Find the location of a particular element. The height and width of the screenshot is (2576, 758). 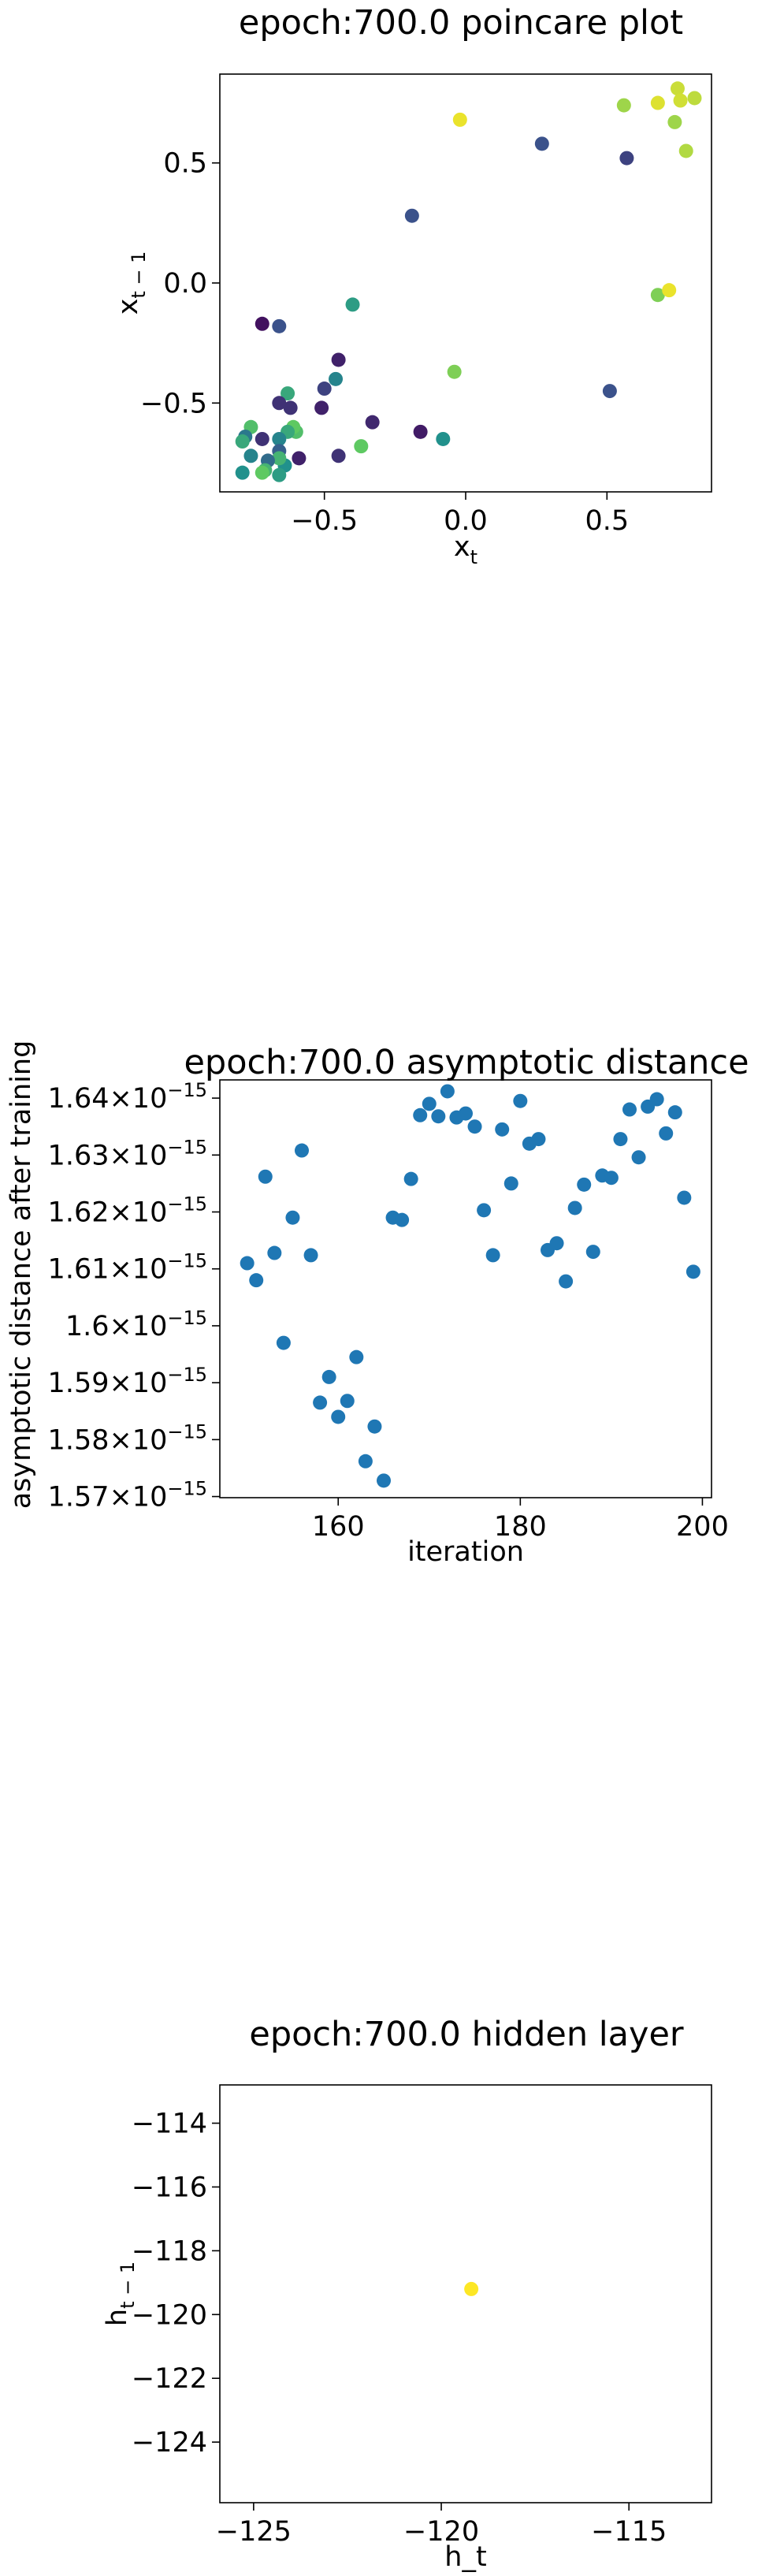

asymptotic-title: epoch:700.0 asymptotic distance is located at coordinates (467, 1062).